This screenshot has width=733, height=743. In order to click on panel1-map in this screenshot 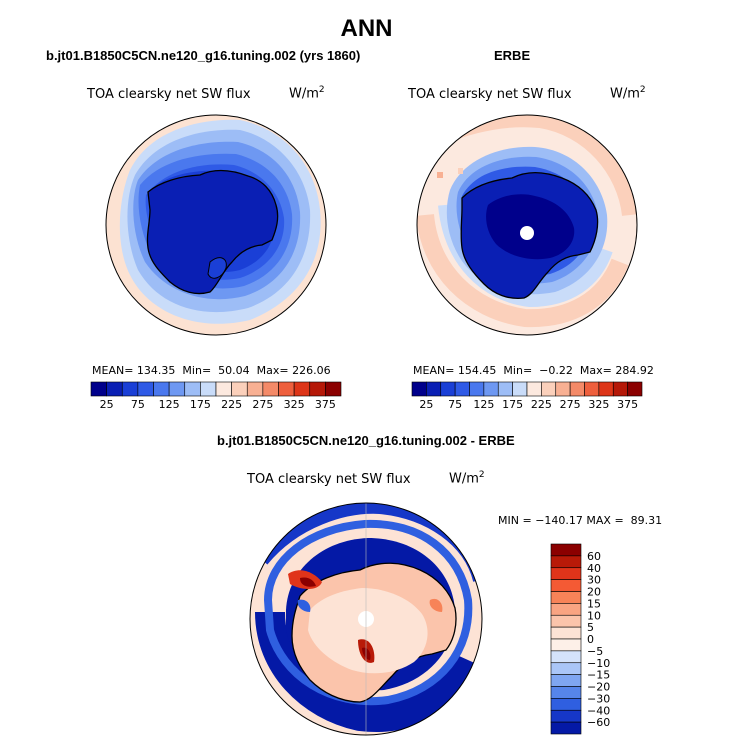, I will do `click(216, 225)`.